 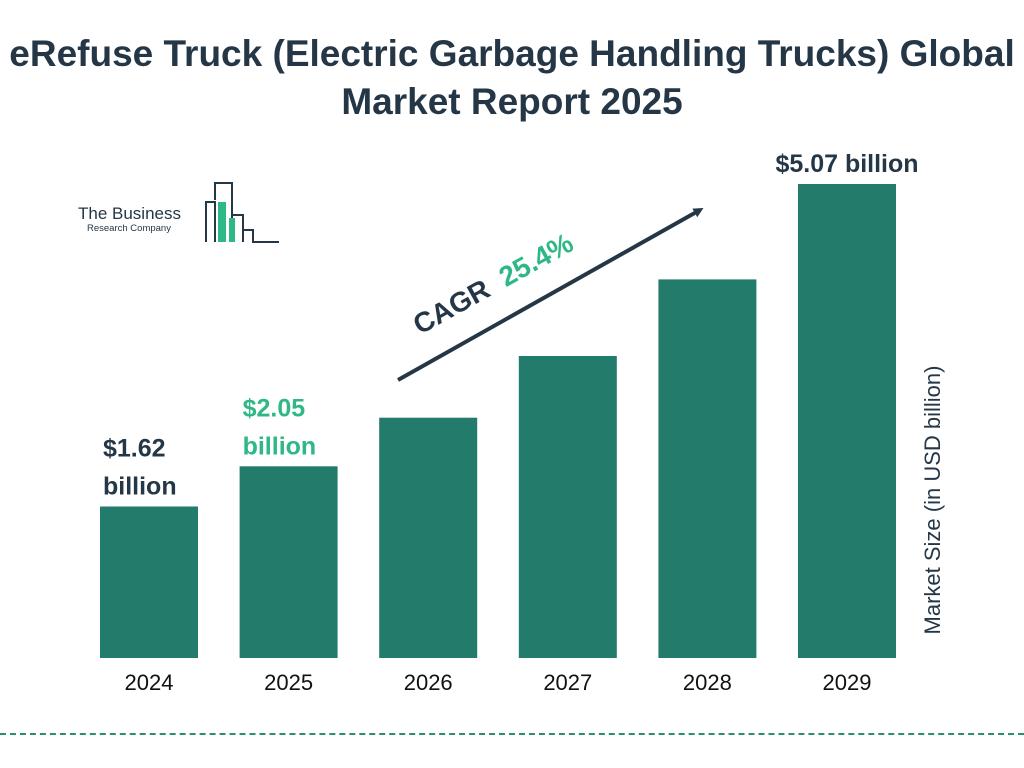 What do you see at coordinates (847, 421) in the screenshot?
I see `bar-2029` at bounding box center [847, 421].